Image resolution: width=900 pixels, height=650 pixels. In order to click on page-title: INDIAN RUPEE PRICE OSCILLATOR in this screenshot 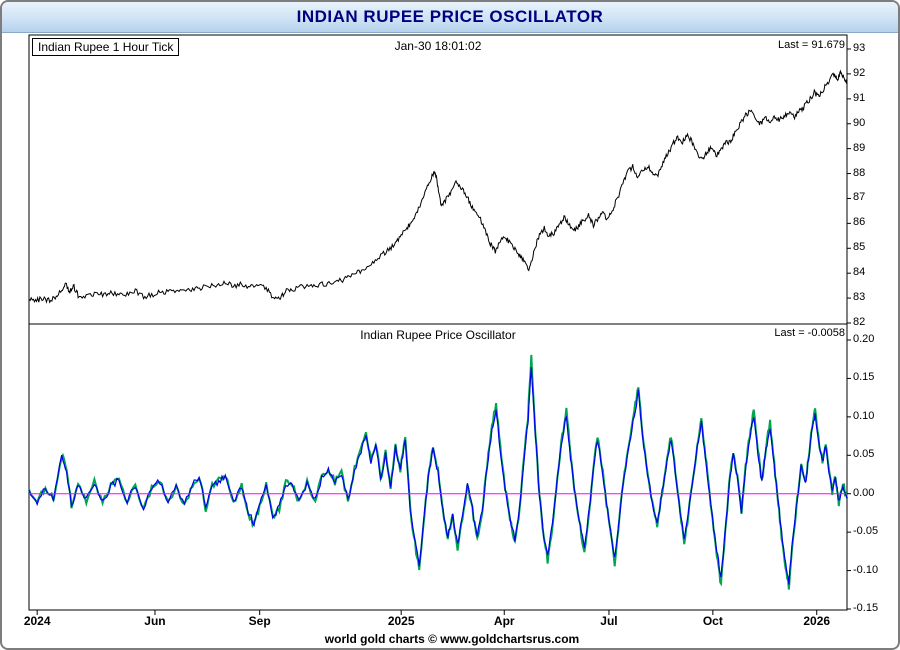, I will do `click(450, 16)`.